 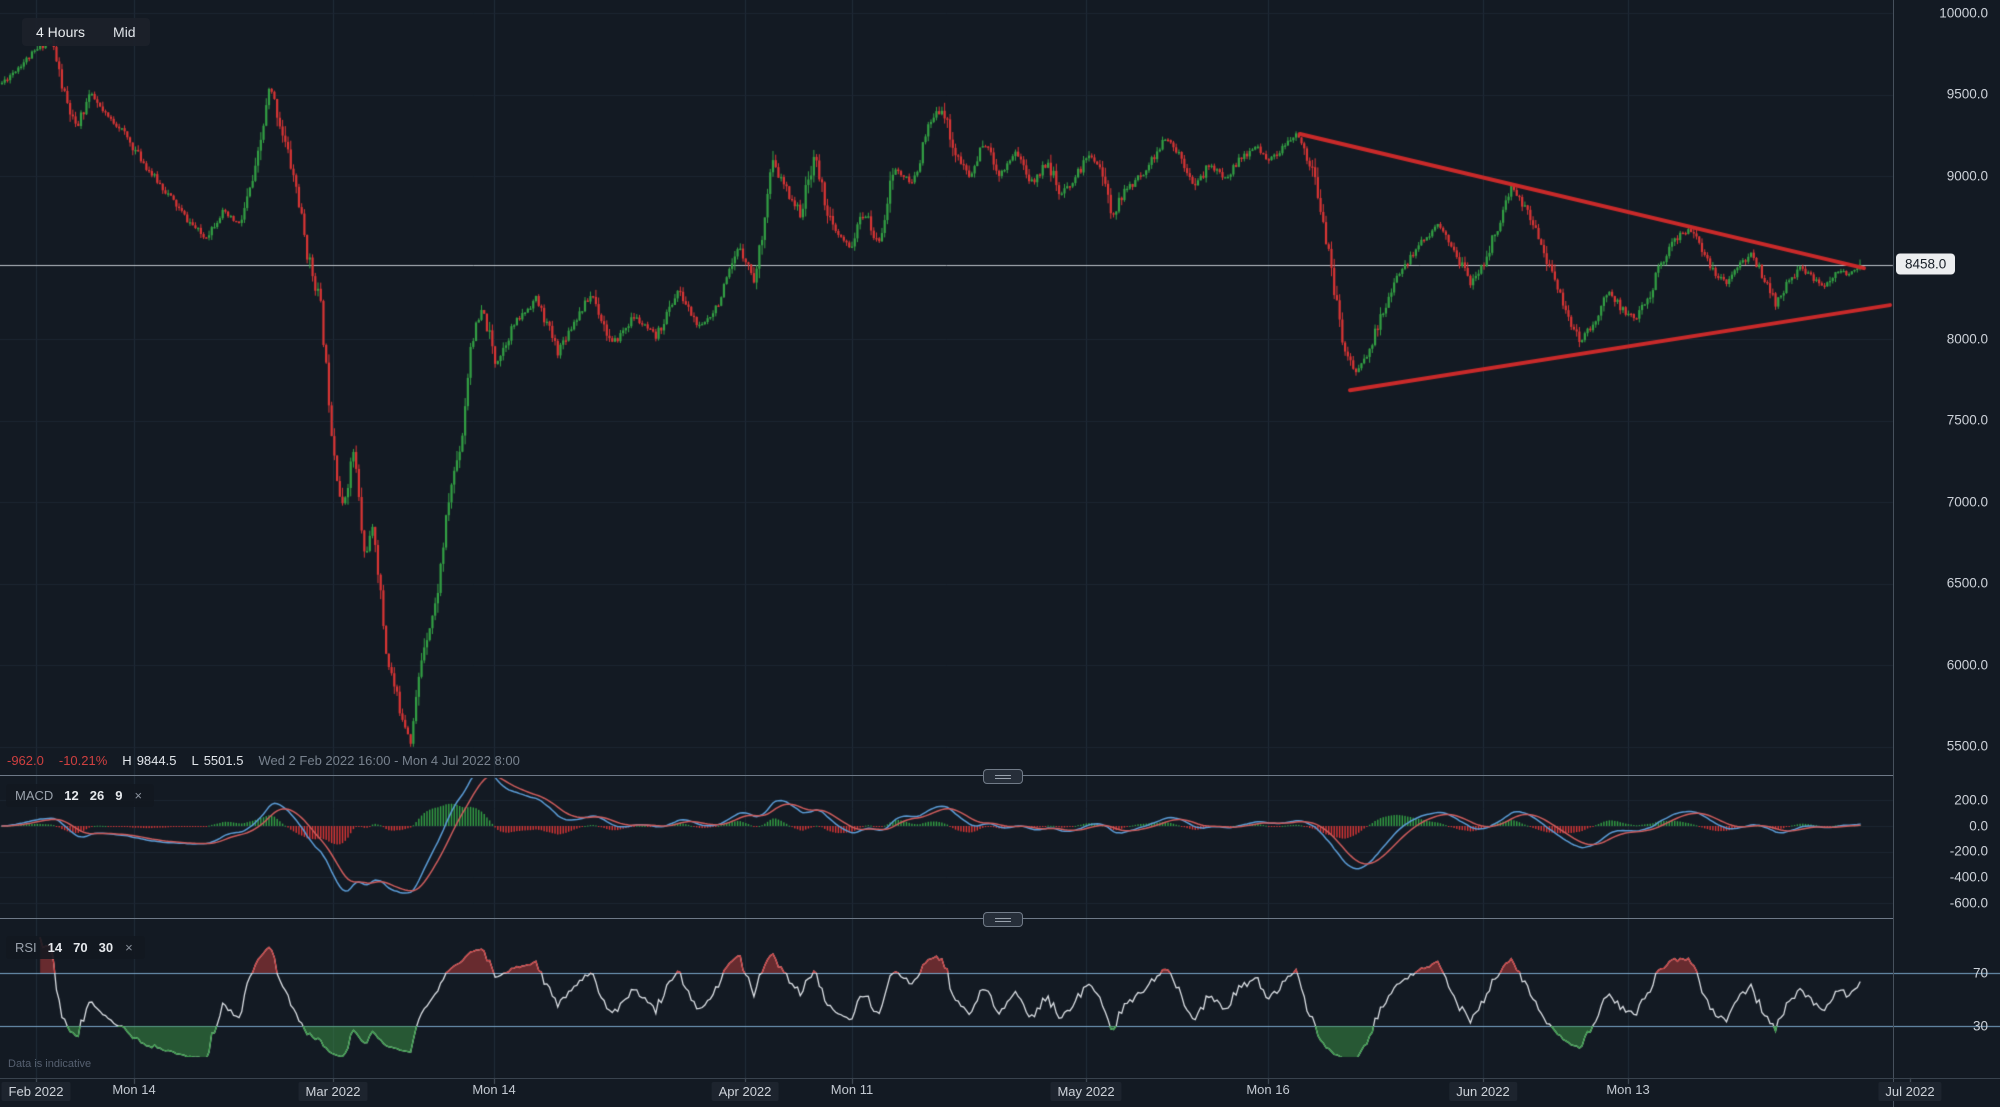 I want to click on rsi-tick: 70, so click(x=1980, y=973).